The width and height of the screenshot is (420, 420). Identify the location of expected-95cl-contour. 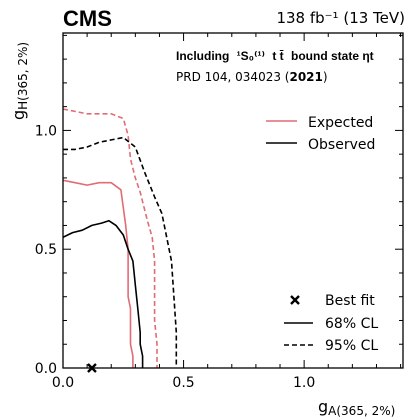
(110, 238).